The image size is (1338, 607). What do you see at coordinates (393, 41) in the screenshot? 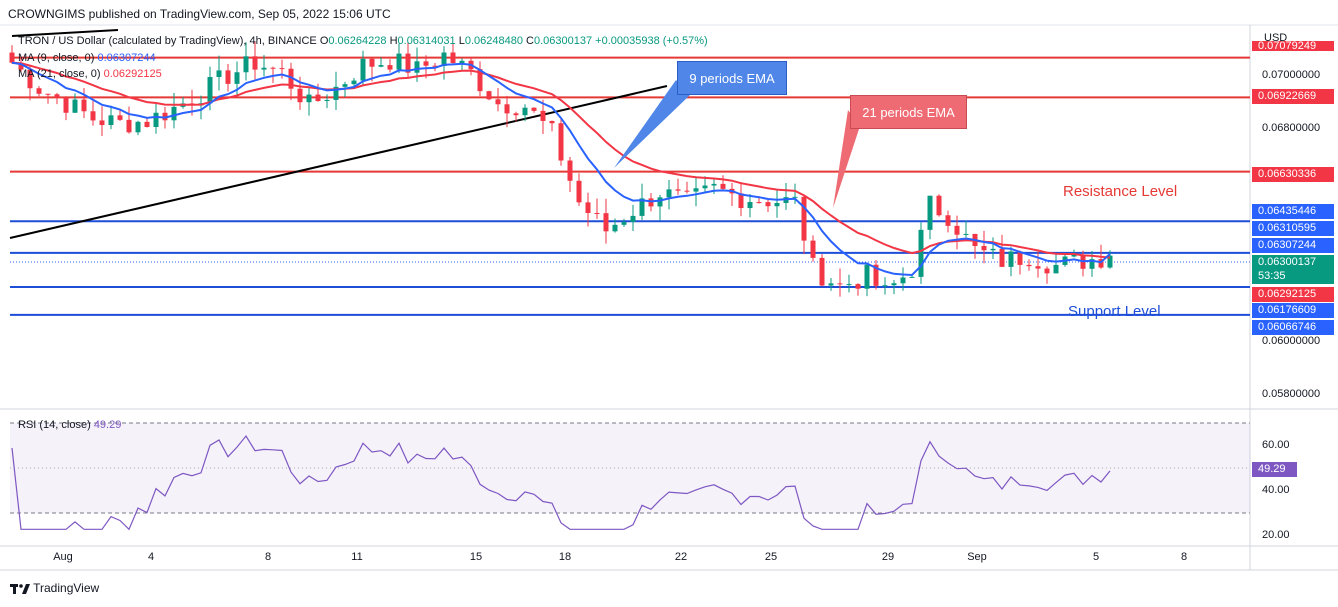
I see `high-label: H` at bounding box center [393, 41].